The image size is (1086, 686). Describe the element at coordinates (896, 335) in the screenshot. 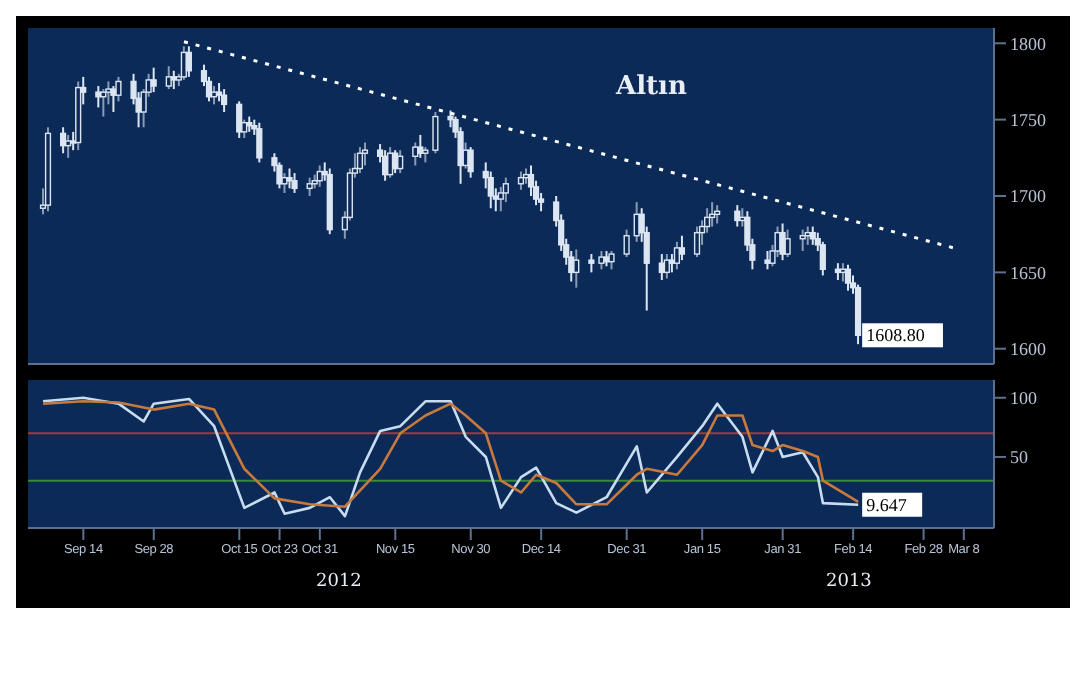

I see `annotation: 1608.80` at that location.